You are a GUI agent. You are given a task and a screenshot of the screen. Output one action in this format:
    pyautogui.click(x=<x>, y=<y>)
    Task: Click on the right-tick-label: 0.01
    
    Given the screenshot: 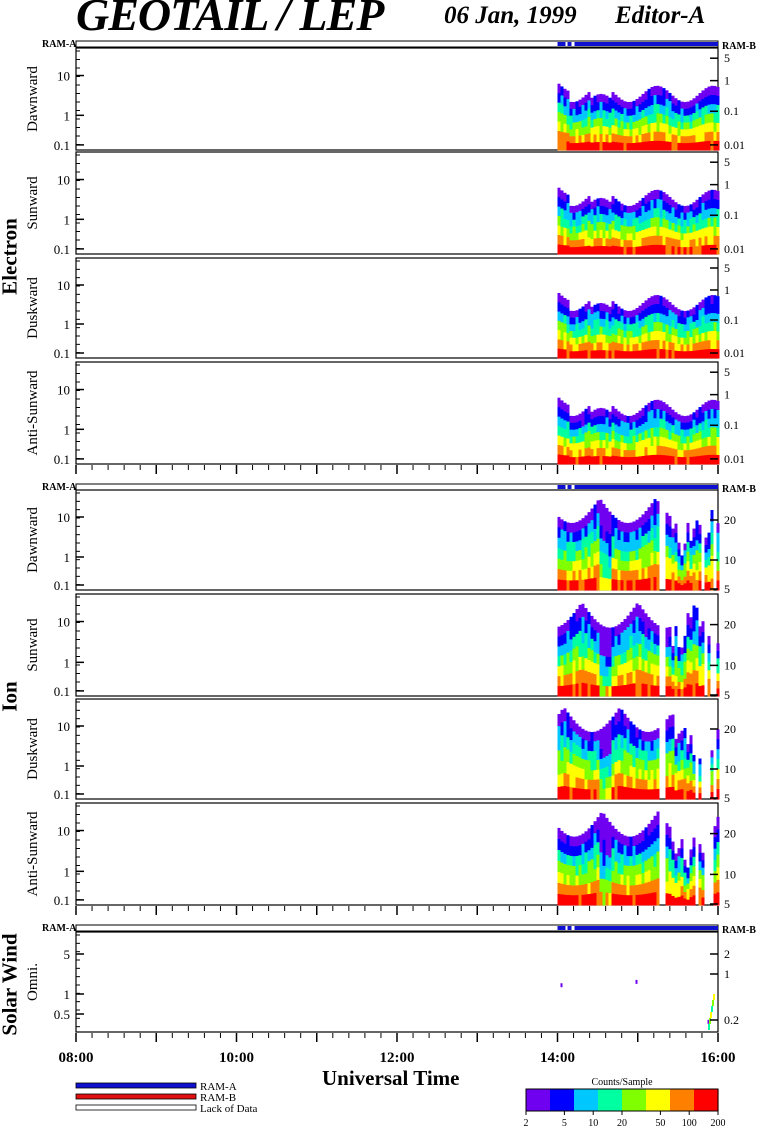 What is the action you would take?
    pyautogui.click(x=734, y=249)
    